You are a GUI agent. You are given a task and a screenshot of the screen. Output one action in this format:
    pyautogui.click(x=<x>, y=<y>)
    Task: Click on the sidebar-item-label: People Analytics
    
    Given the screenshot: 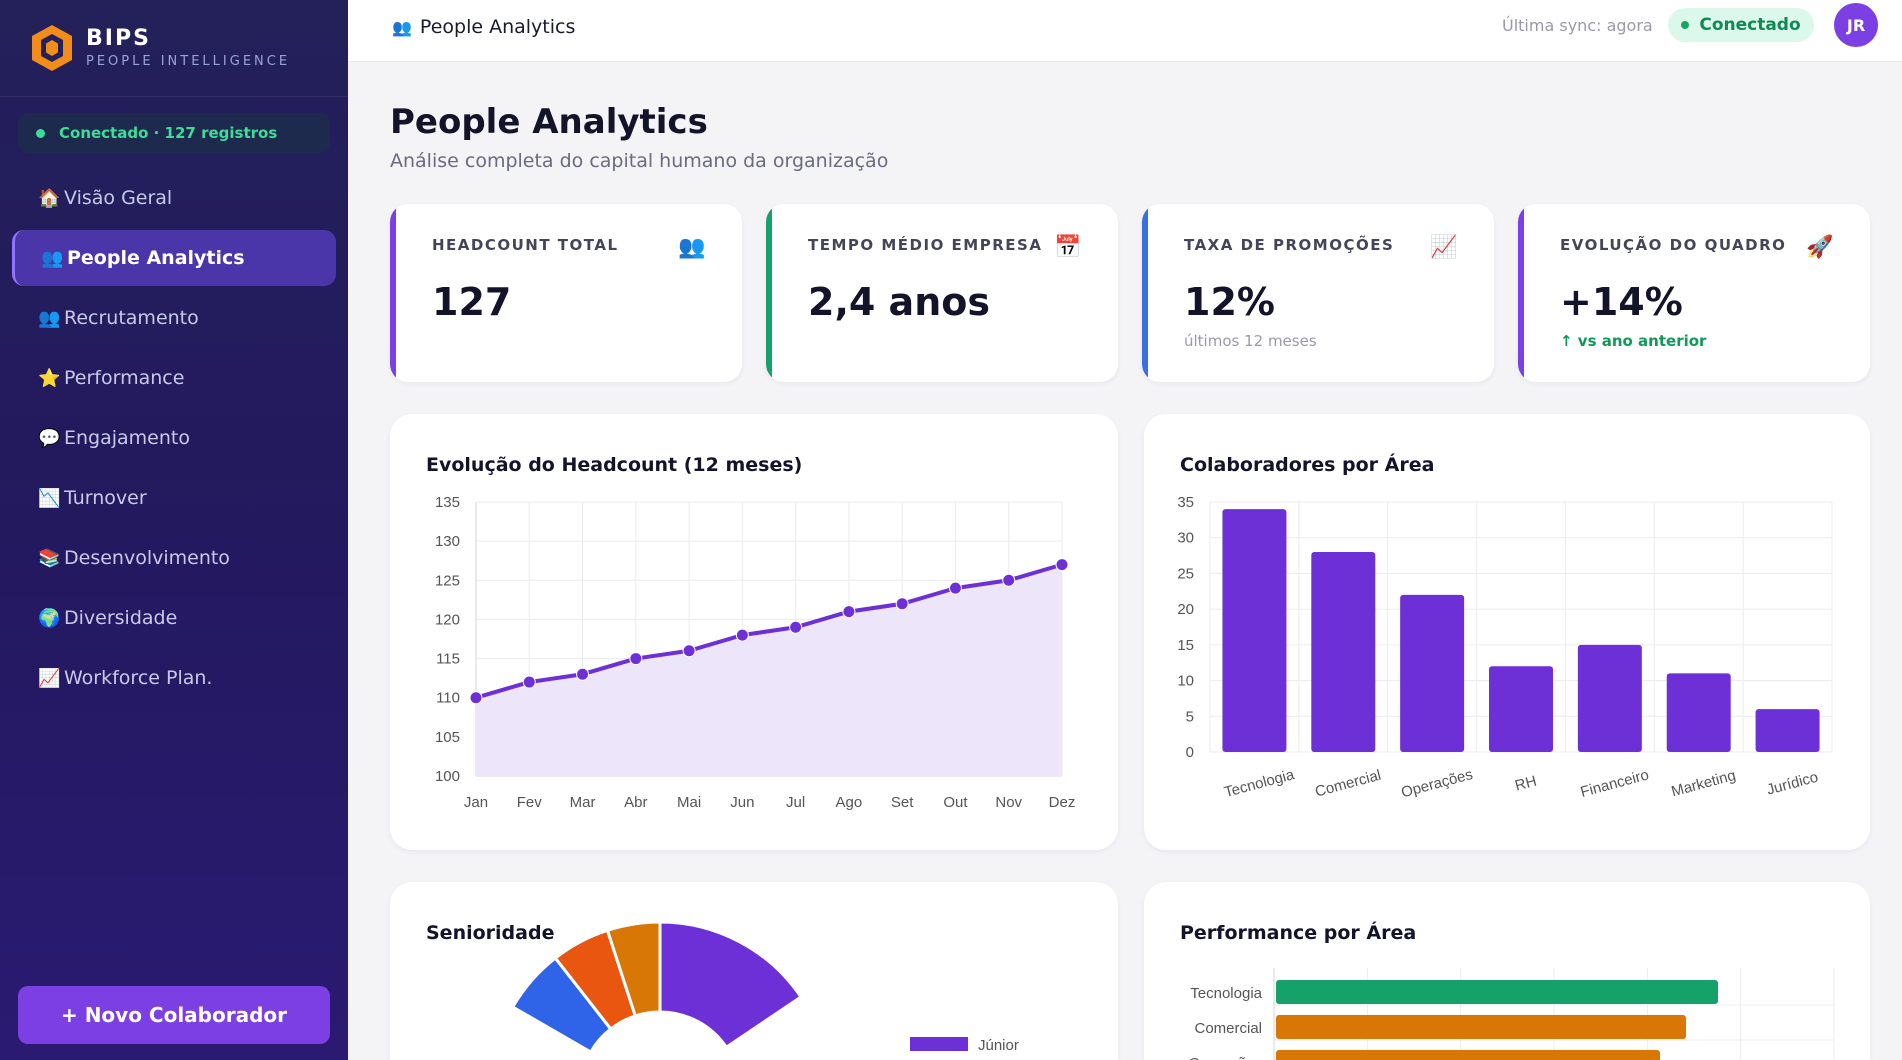 What is the action you would take?
    pyautogui.click(x=156, y=258)
    